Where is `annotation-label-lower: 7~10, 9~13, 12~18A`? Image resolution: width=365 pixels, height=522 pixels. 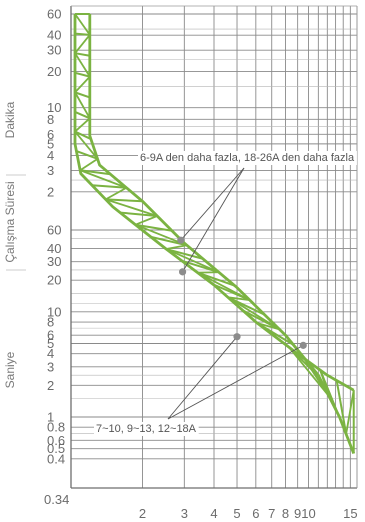 annotation-label-lower: 7~10, 9~13, 12~18A is located at coordinates (146, 429).